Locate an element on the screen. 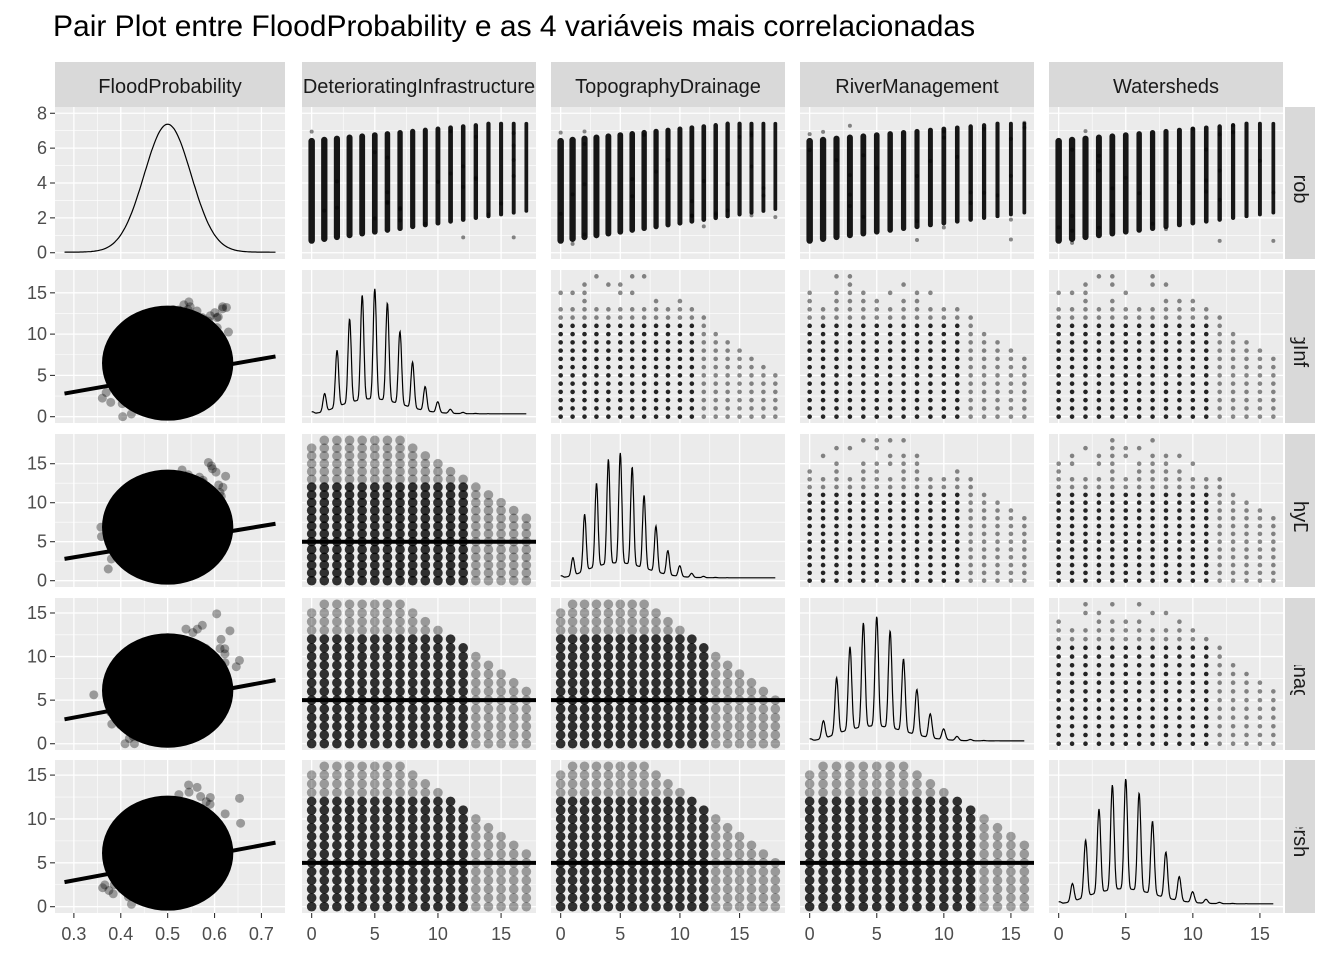  y-tick-label: 2 is located at coordinates (42, 218).